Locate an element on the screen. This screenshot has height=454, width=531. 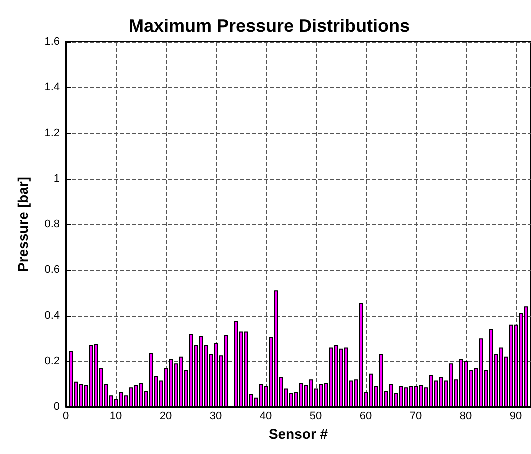
x-tick-label: 60 is located at coordinates (366, 416).